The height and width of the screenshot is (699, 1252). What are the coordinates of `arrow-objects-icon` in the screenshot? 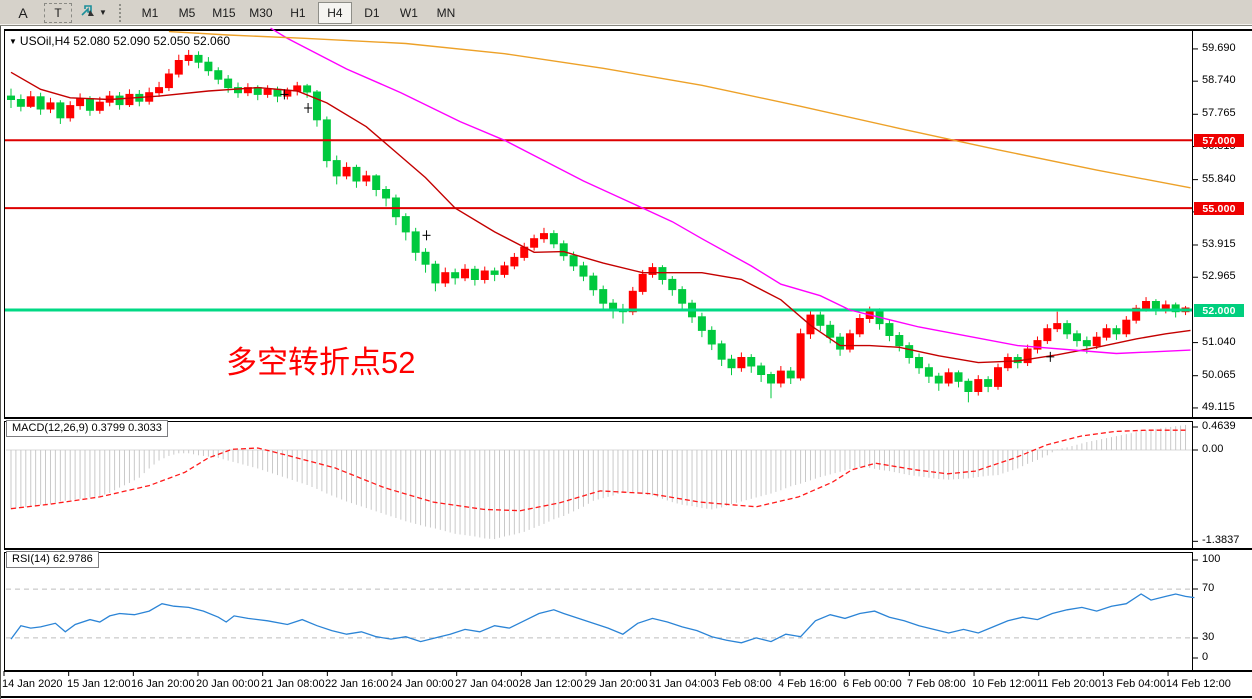 It's located at (88, 12).